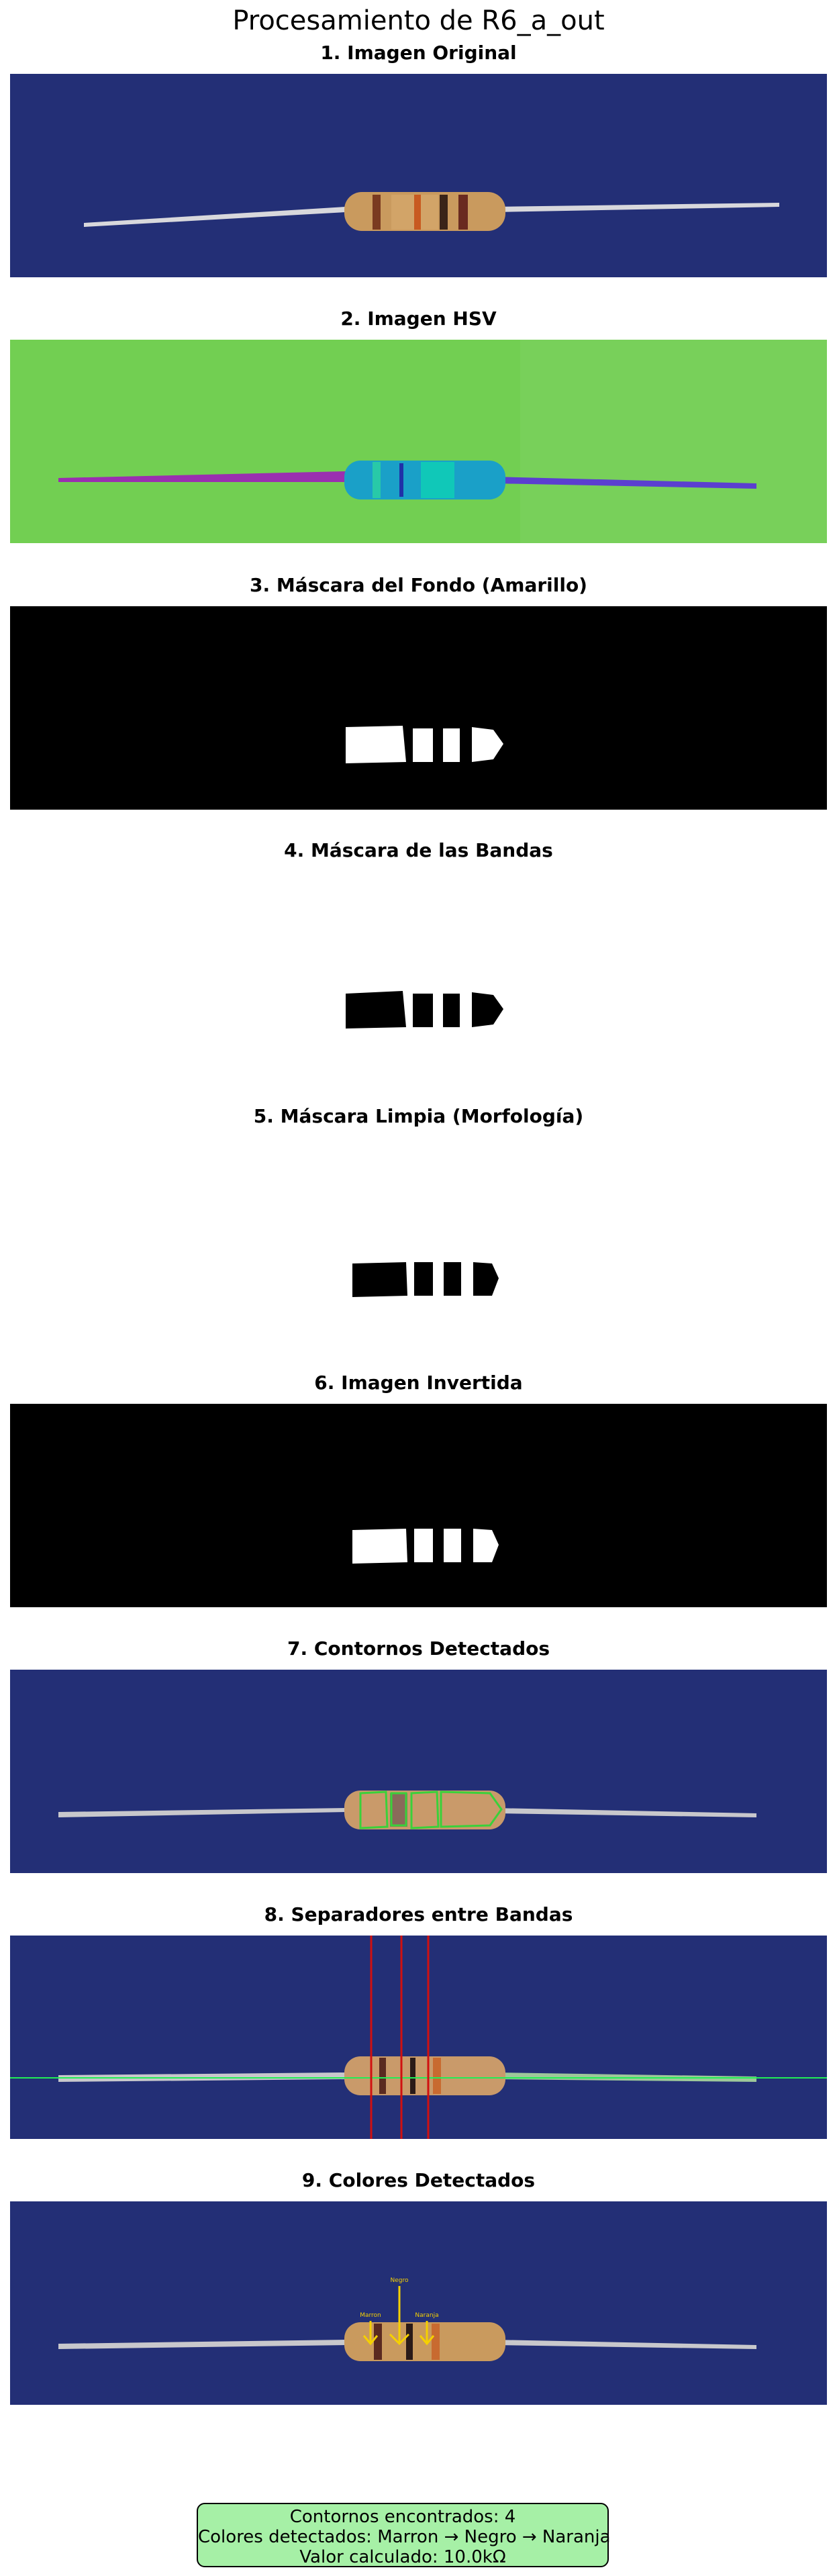 This screenshot has width=837, height=2576. I want to click on band-label-1: Marron, so click(370, 2315).